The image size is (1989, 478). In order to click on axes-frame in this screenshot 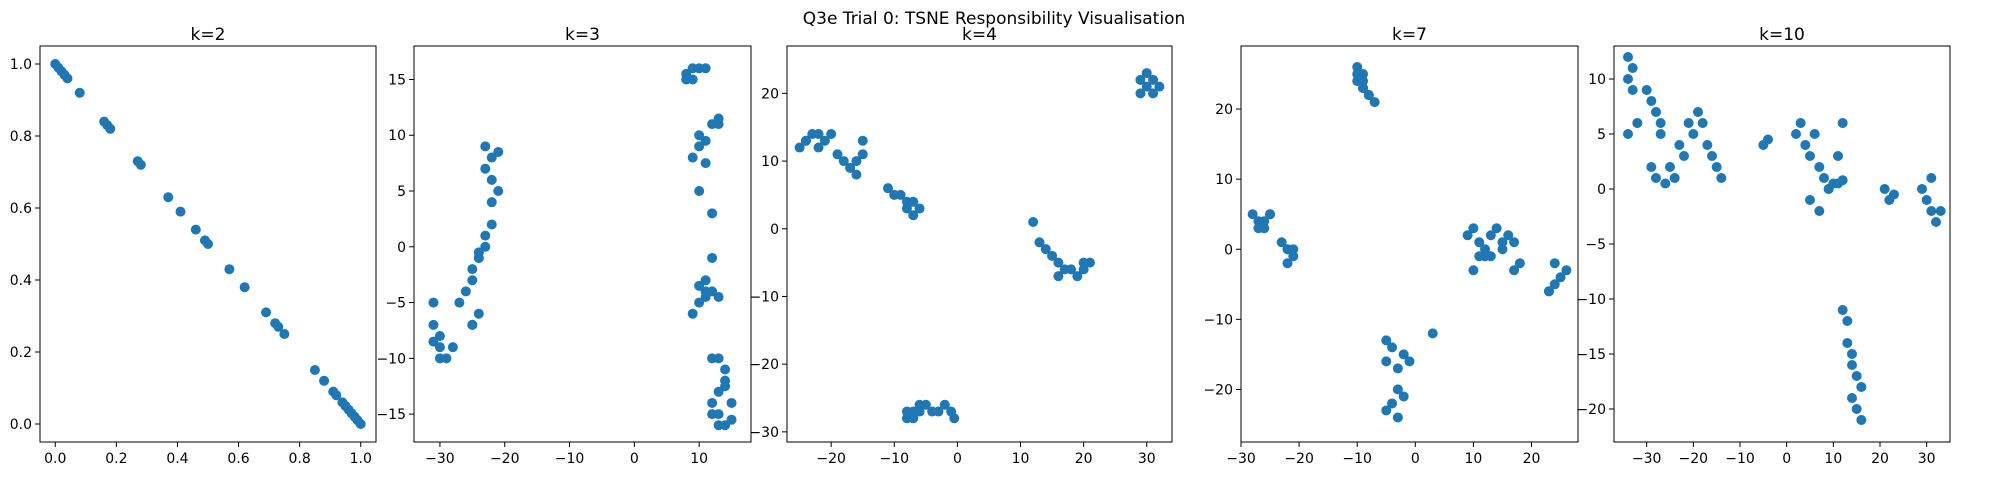, I will do `click(1782, 244)`.